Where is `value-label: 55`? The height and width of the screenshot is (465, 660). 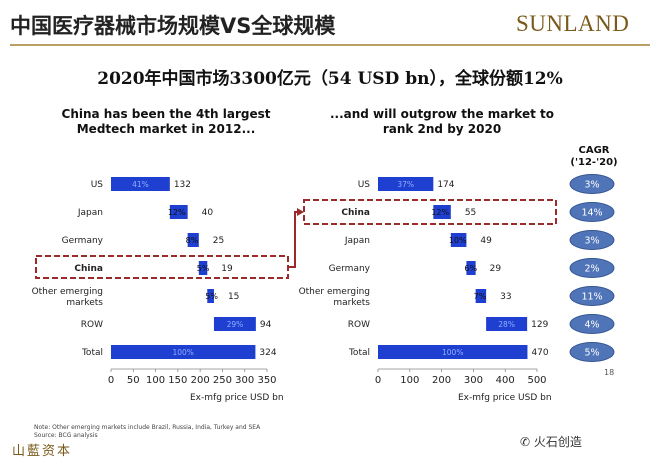 value-label: 55 is located at coordinates (470, 213).